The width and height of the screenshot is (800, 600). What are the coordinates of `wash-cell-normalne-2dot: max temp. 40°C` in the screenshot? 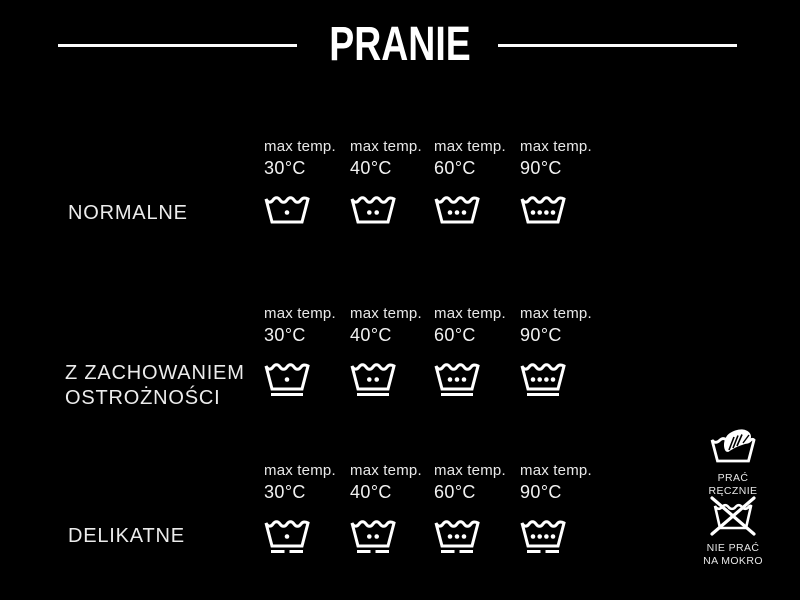 It's located at (393, 185).